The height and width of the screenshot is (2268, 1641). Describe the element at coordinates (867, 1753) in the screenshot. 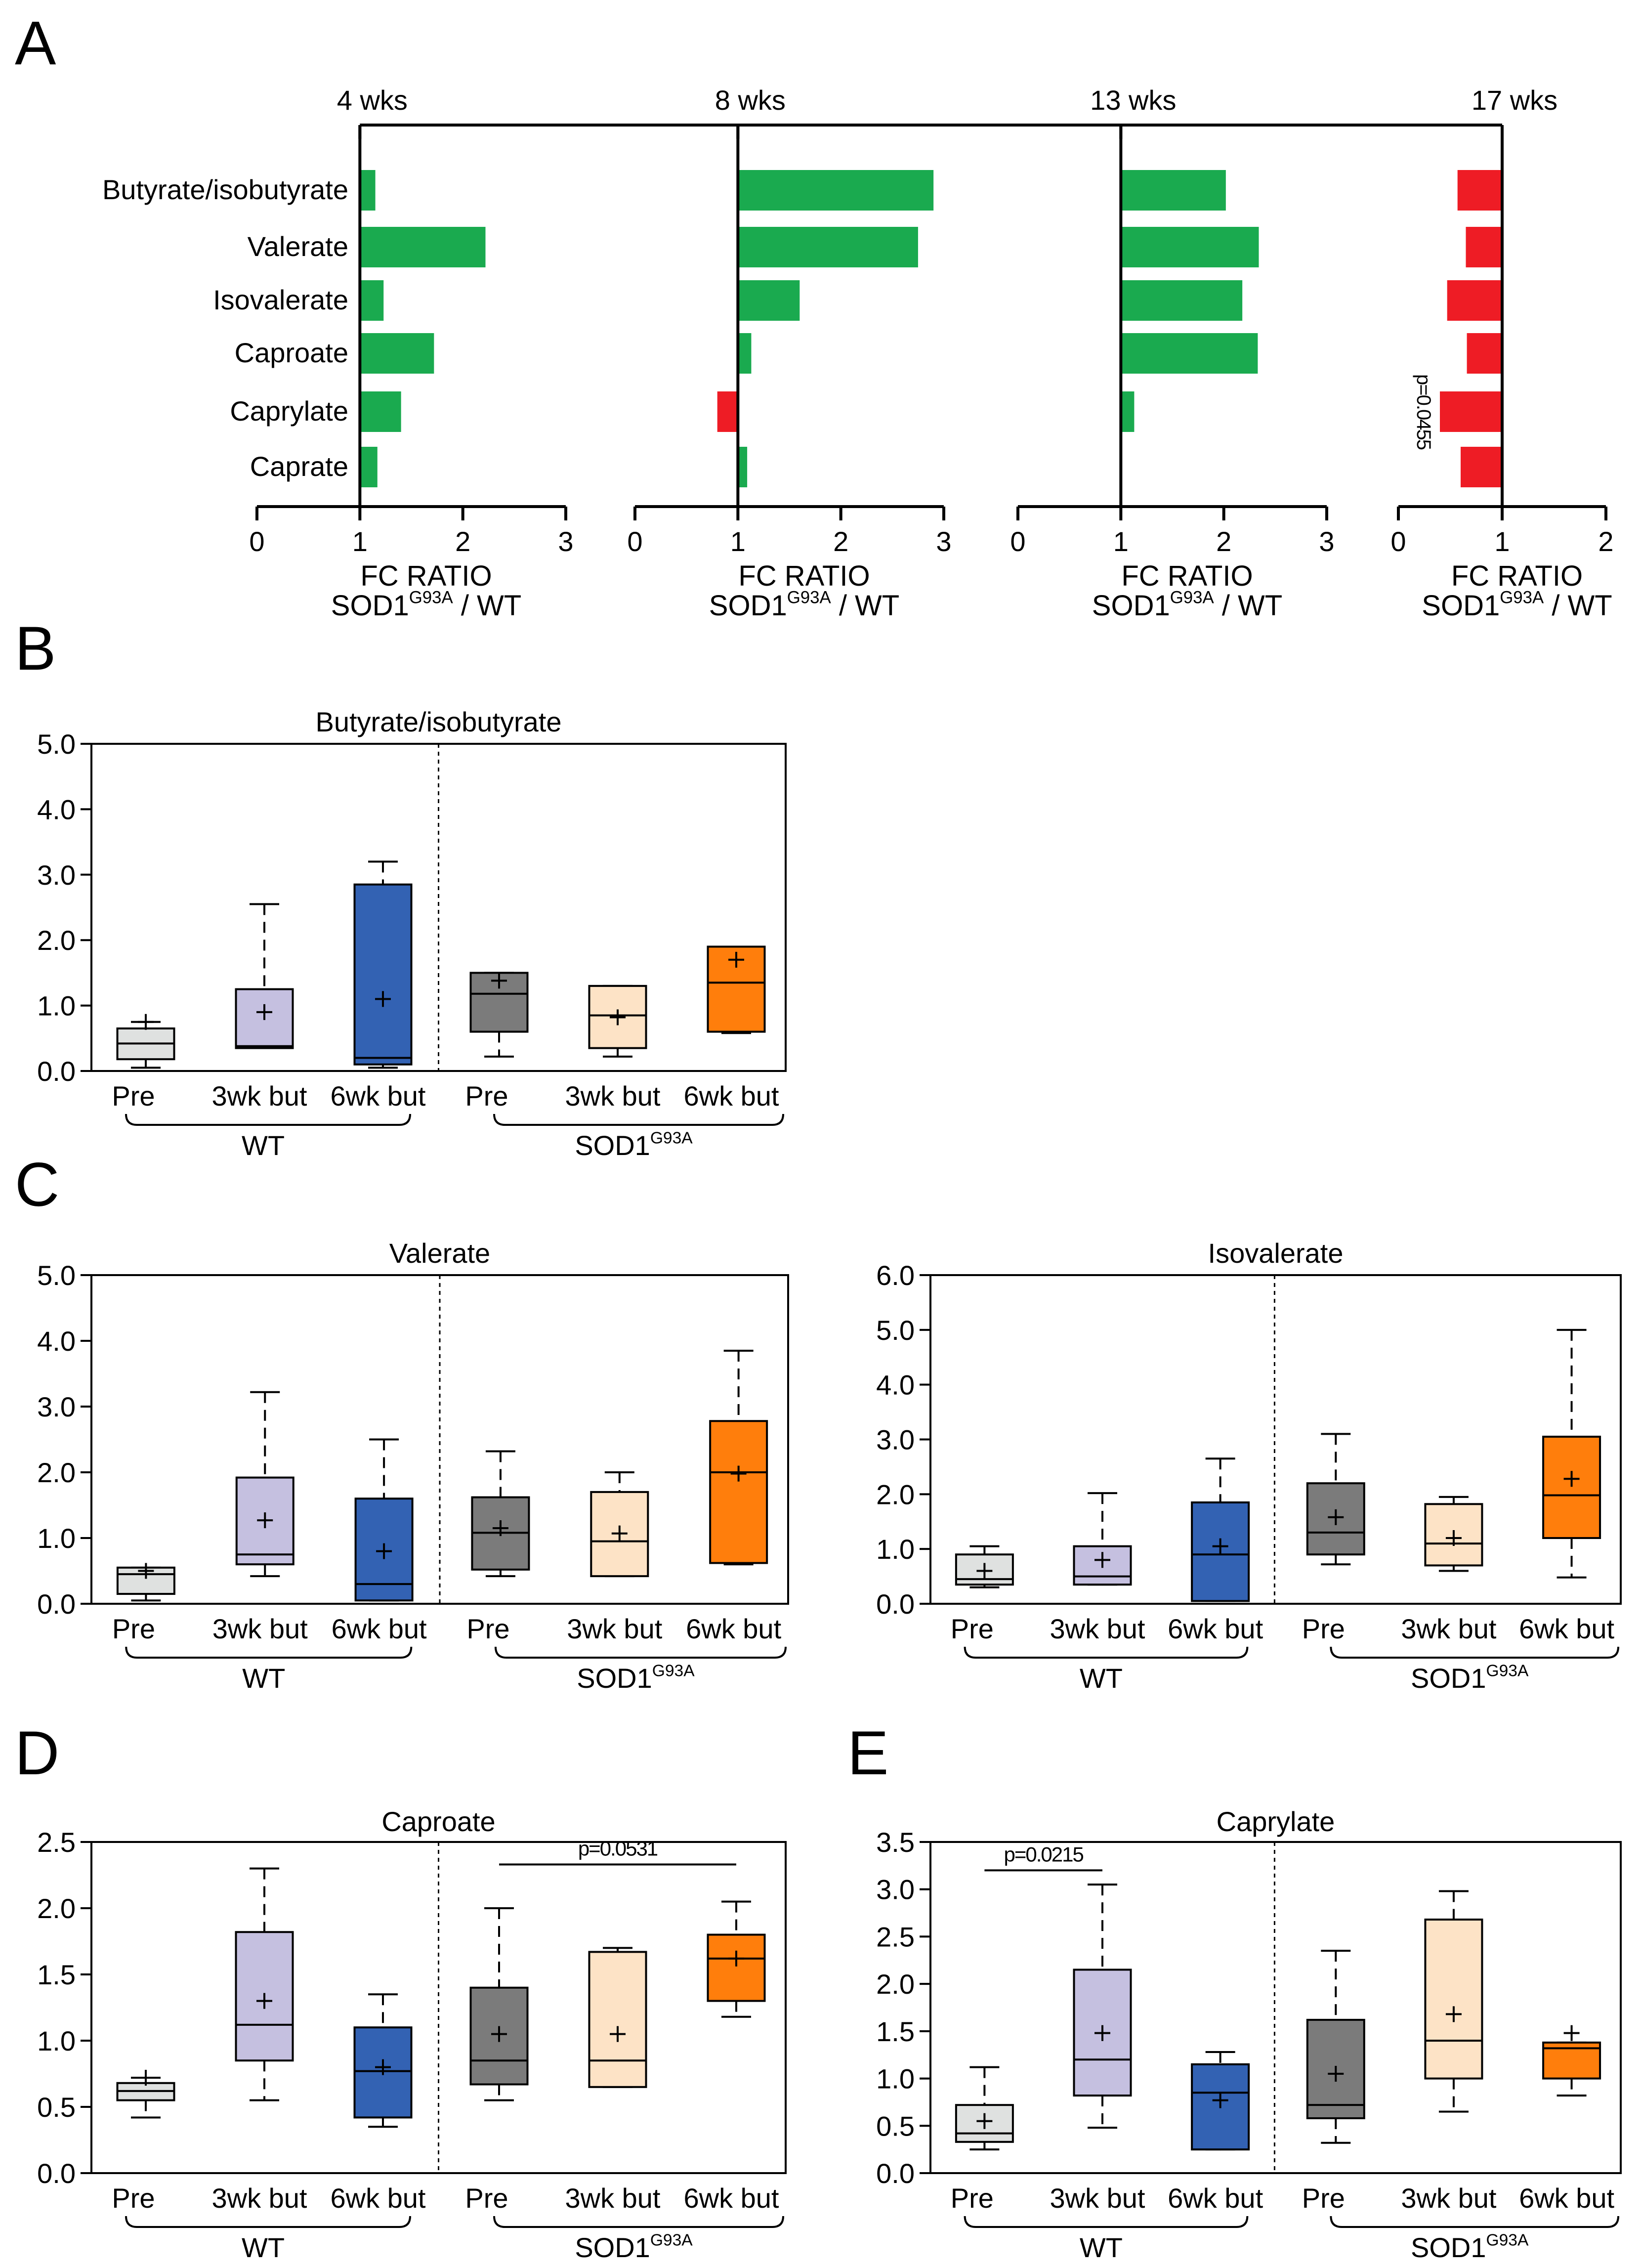

I see `panel-label-e: E` at that location.